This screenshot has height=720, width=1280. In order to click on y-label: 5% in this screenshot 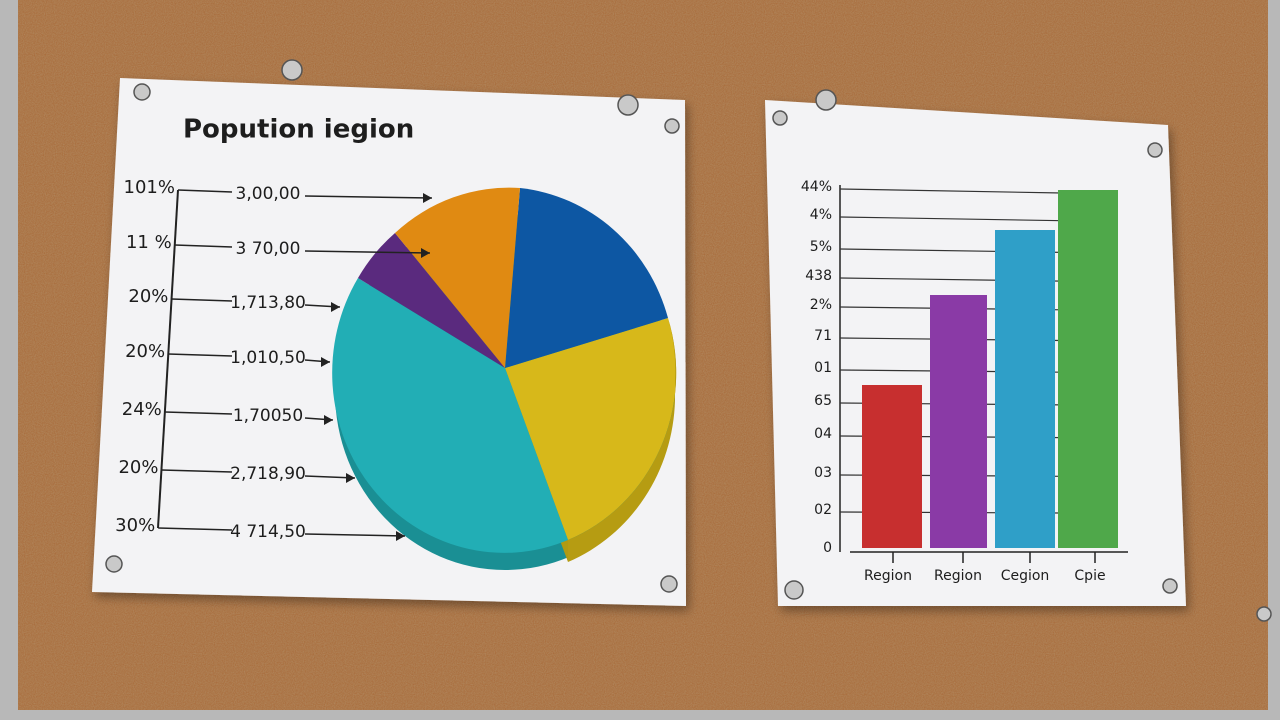, I will do `click(821, 247)`.